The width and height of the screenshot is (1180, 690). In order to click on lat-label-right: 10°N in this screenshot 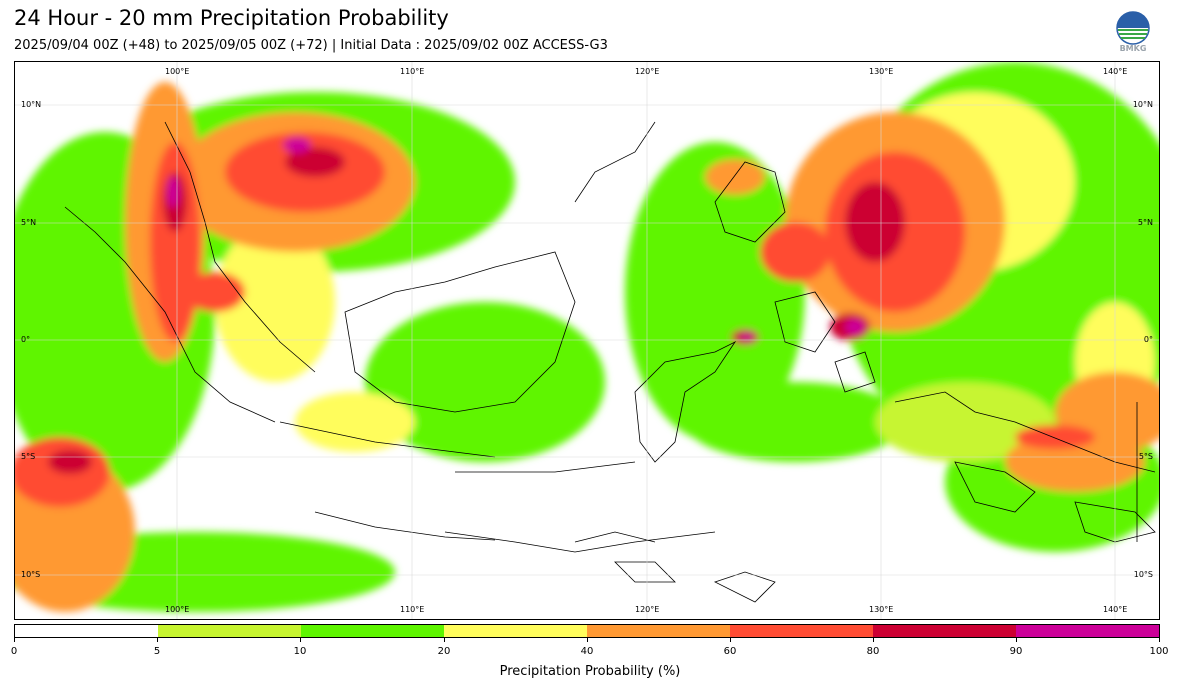, I will do `click(1142, 104)`.